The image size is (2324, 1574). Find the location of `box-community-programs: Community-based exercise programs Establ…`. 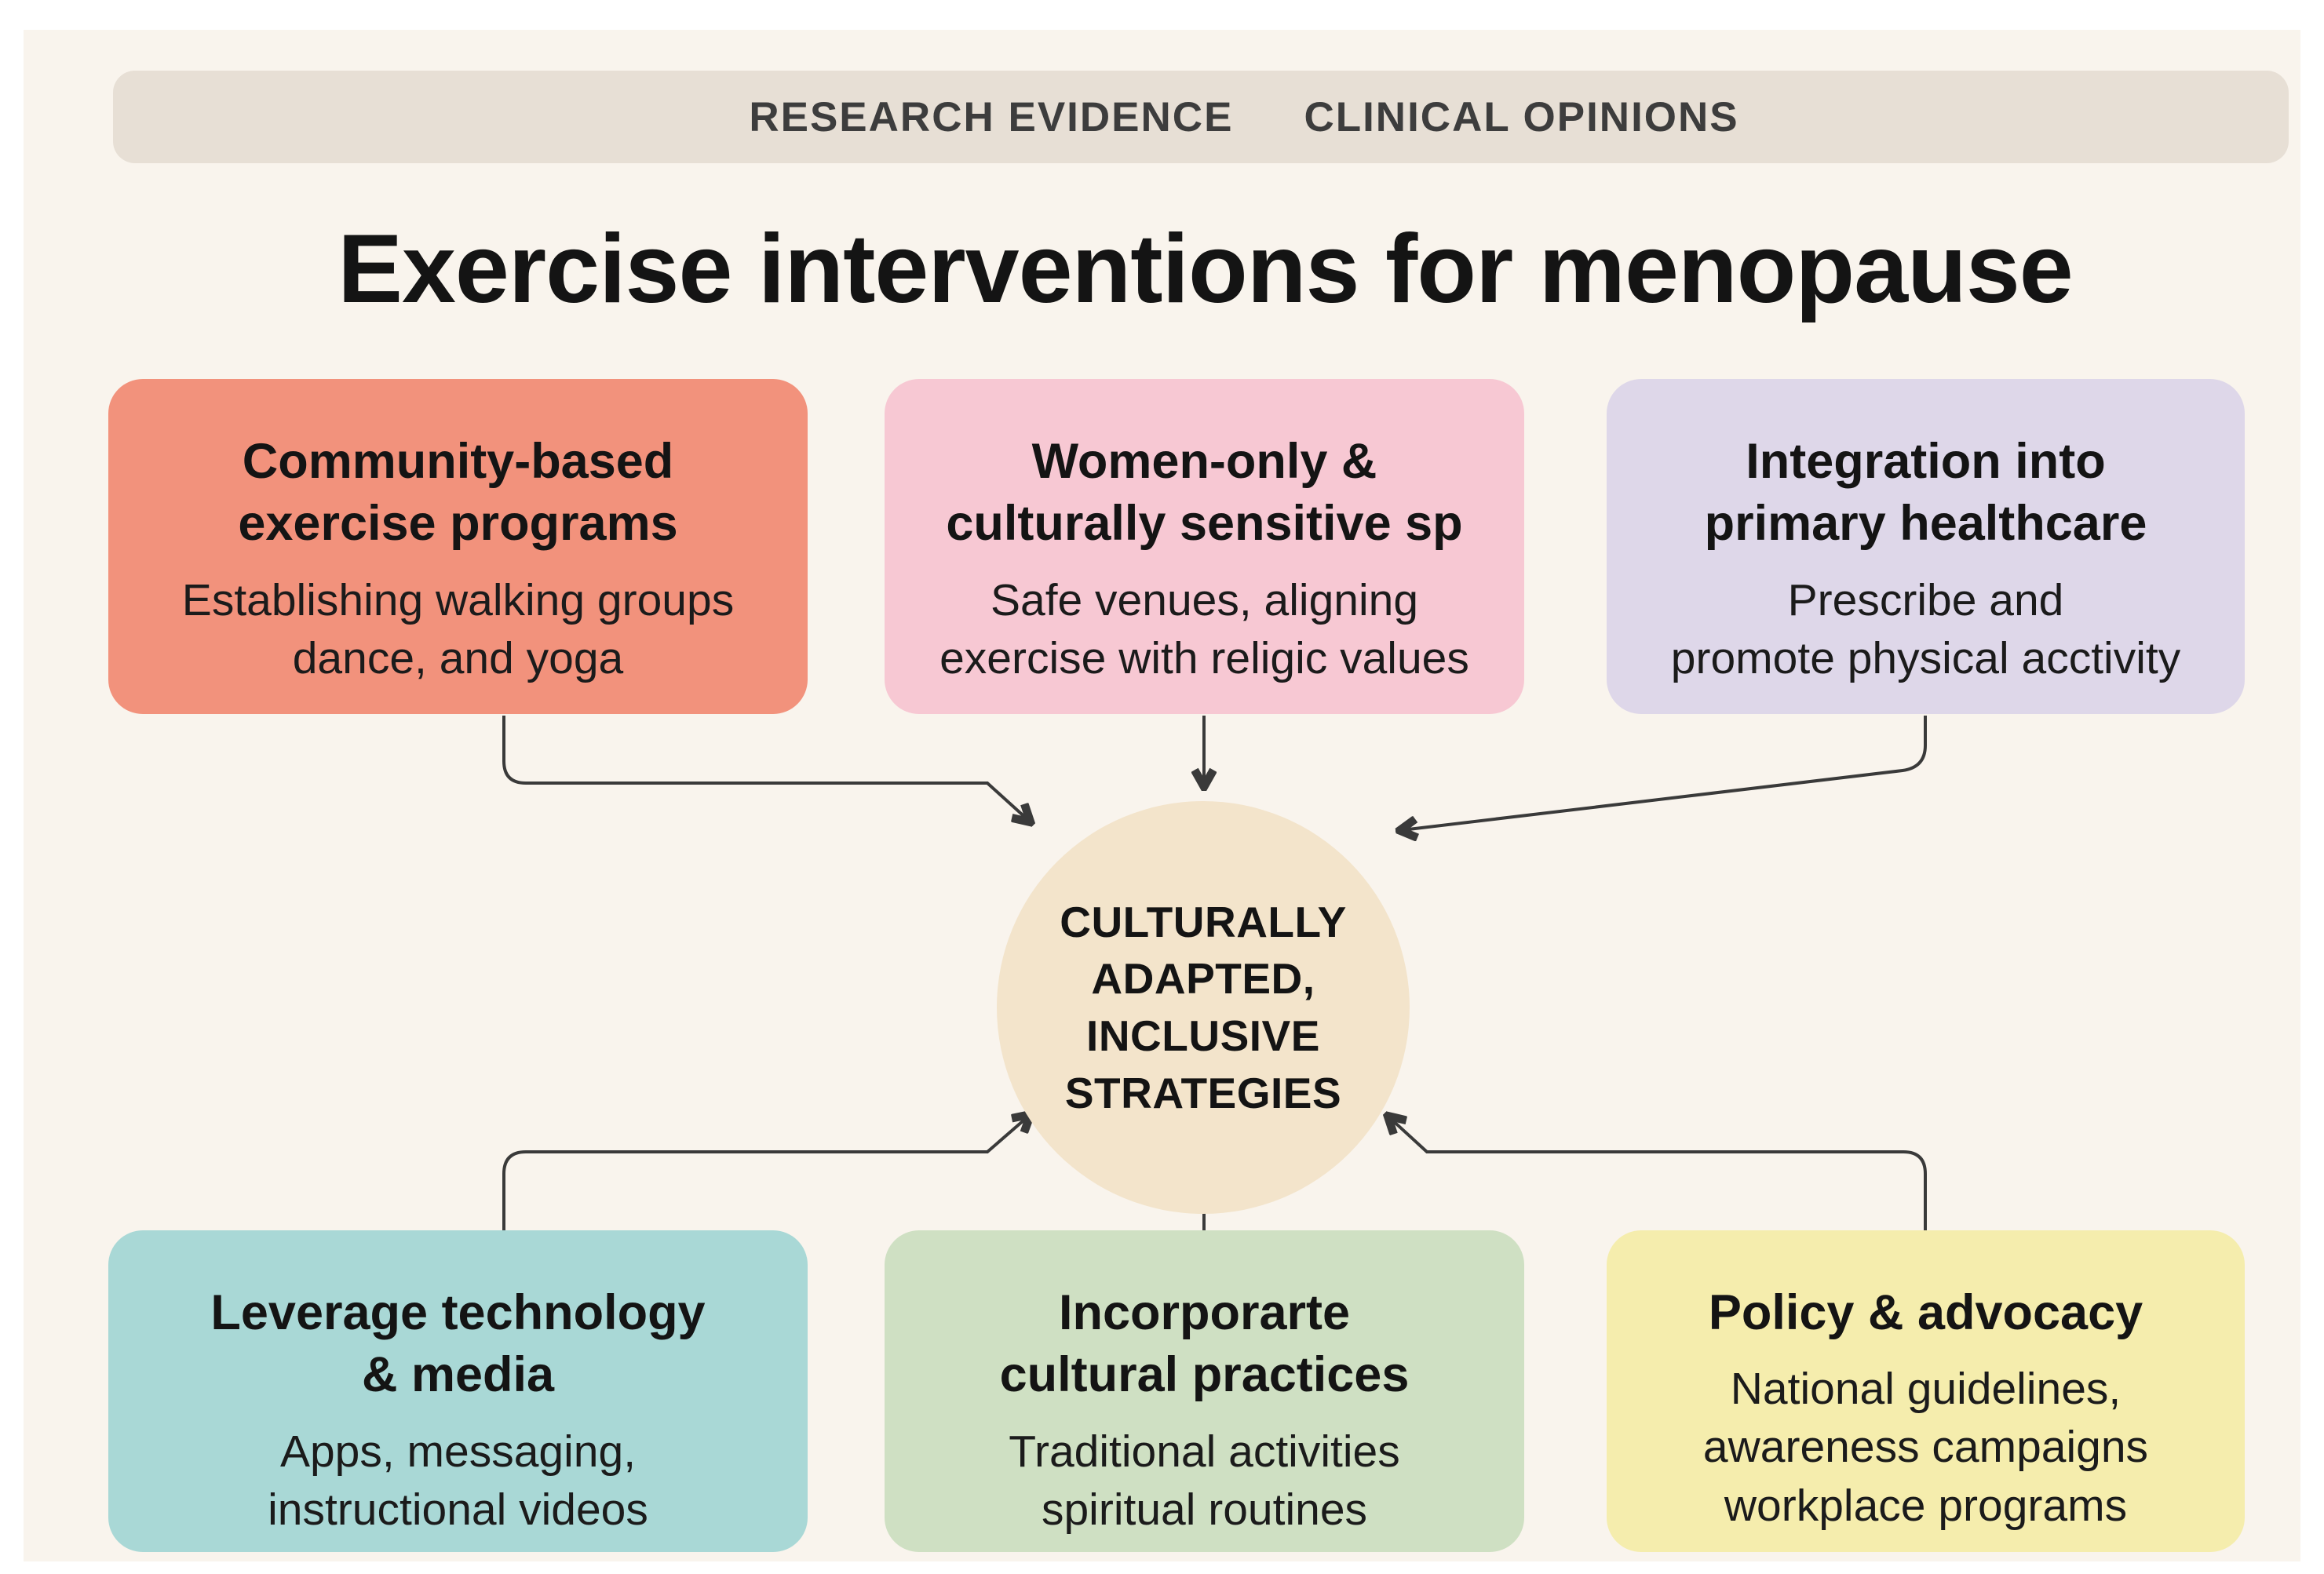

box-community-programs: Community-based exercise programs Establ… is located at coordinates (458, 546).